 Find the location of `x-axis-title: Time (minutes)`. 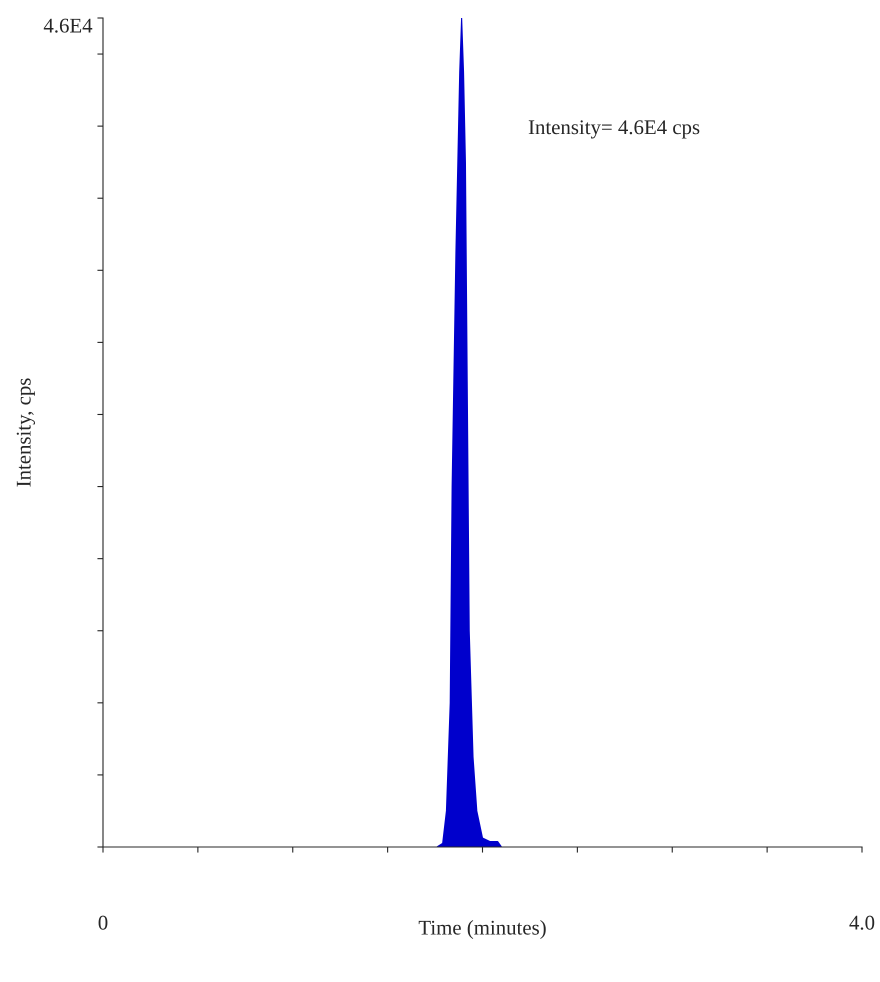

x-axis-title: Time (minutes) is located at coordinates (482, 929).